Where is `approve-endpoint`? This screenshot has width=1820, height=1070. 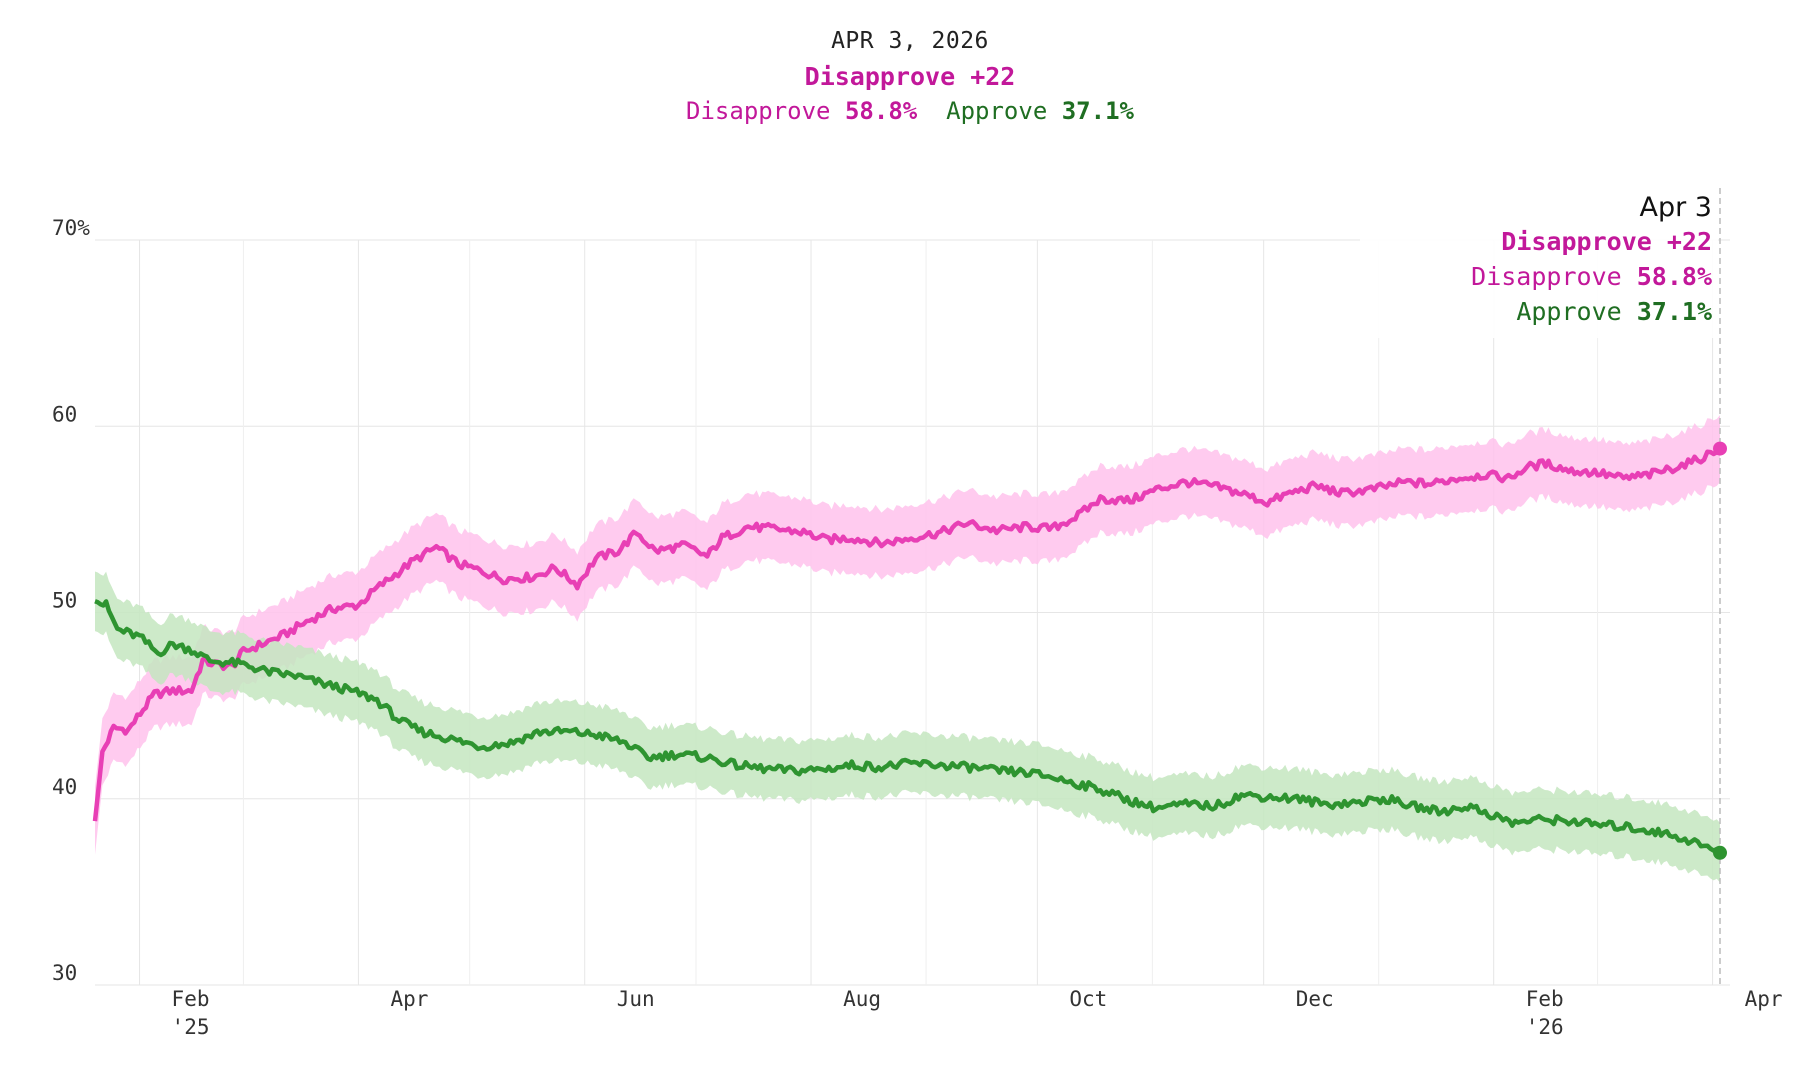
approve-endpoint is located at coordinates (1720, 852).